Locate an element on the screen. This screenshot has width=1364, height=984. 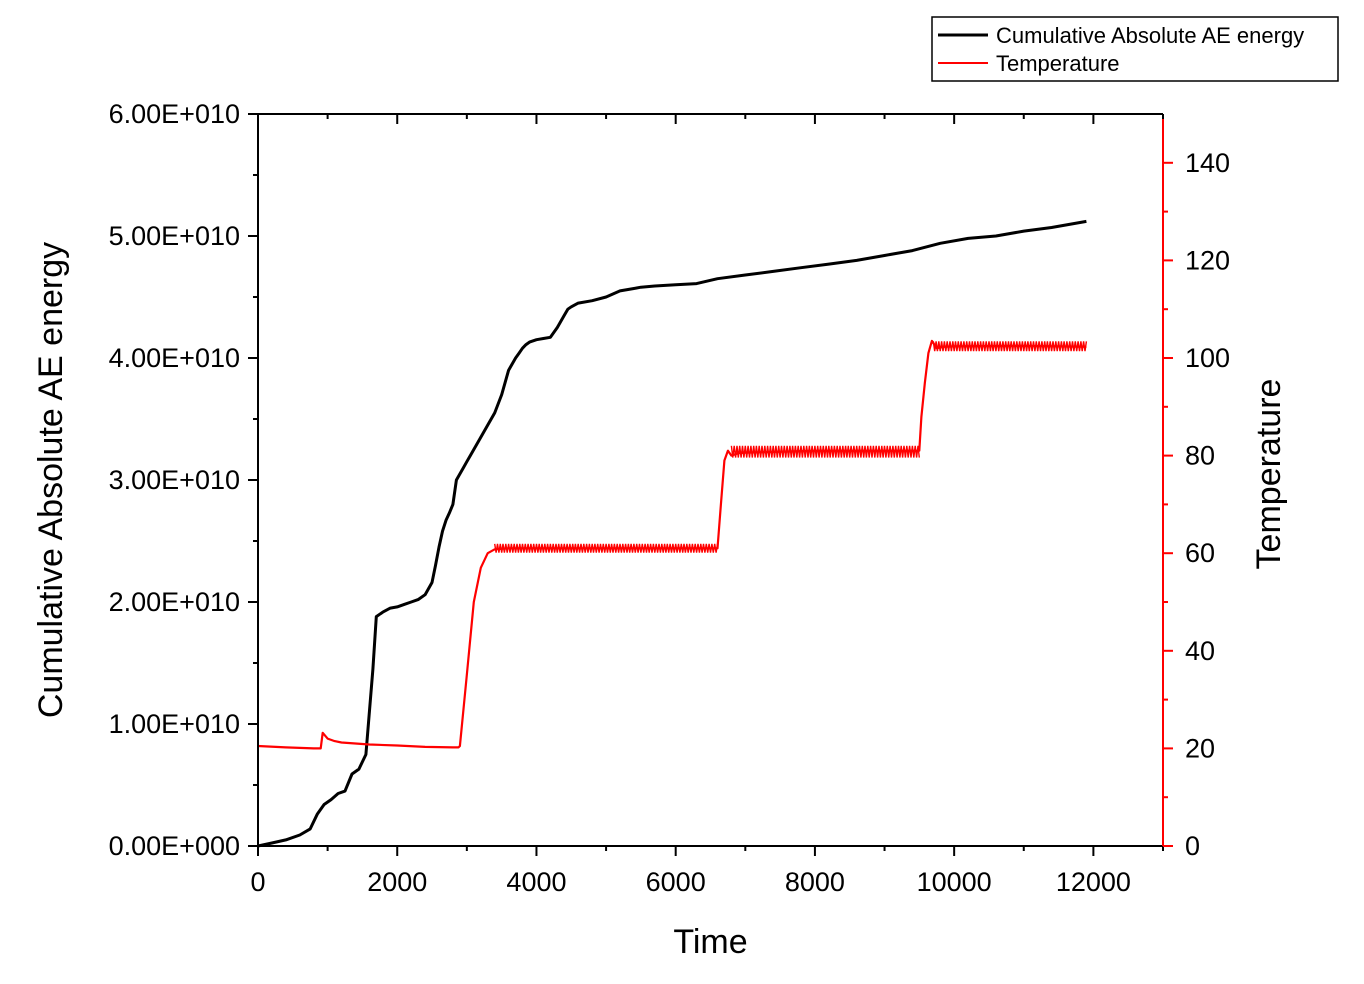
legend-label-temperature: Temperature is located at coordinates (1058, 63).